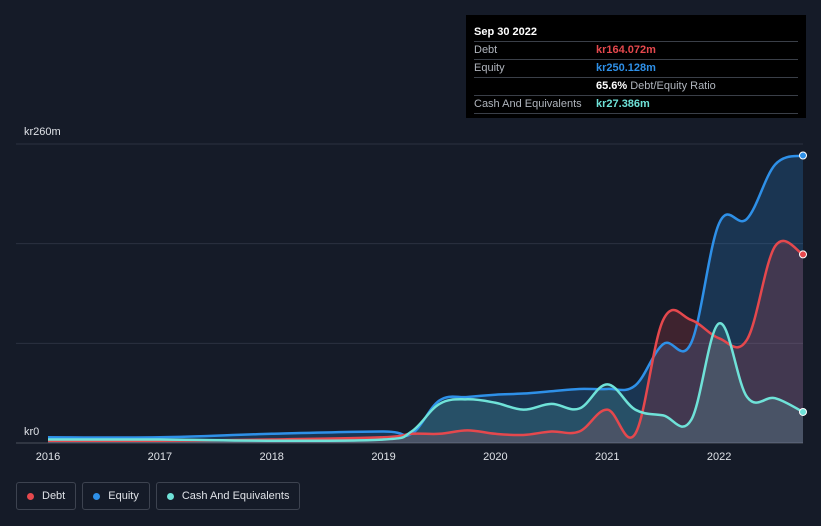 This screenshot has height=526, width=821. I want to click on x-tick-label: 2022, so click(719, 457).